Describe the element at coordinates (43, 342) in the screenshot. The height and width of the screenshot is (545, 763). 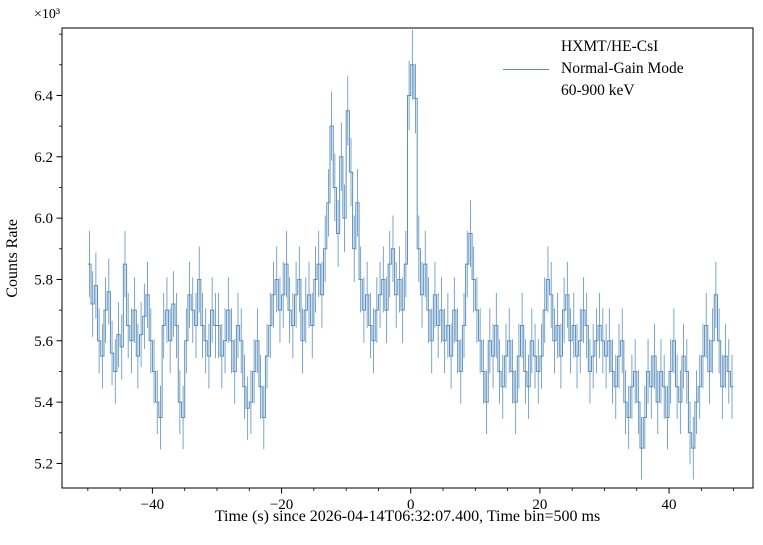
I see `tick-label: 5.6` at that location.